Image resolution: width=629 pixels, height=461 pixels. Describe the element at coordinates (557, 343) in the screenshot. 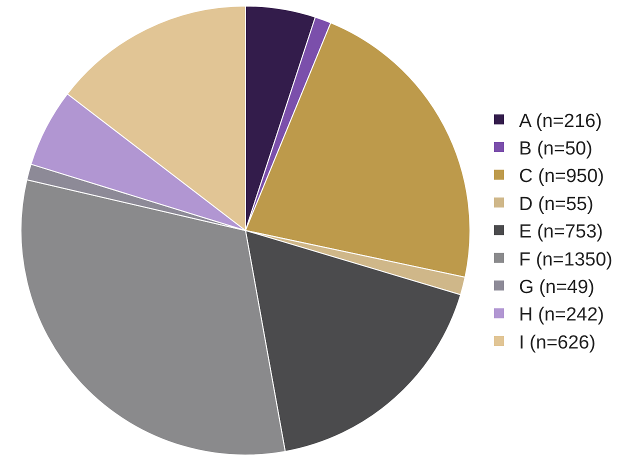

I see `legend-label: I (n=626)` at that location.